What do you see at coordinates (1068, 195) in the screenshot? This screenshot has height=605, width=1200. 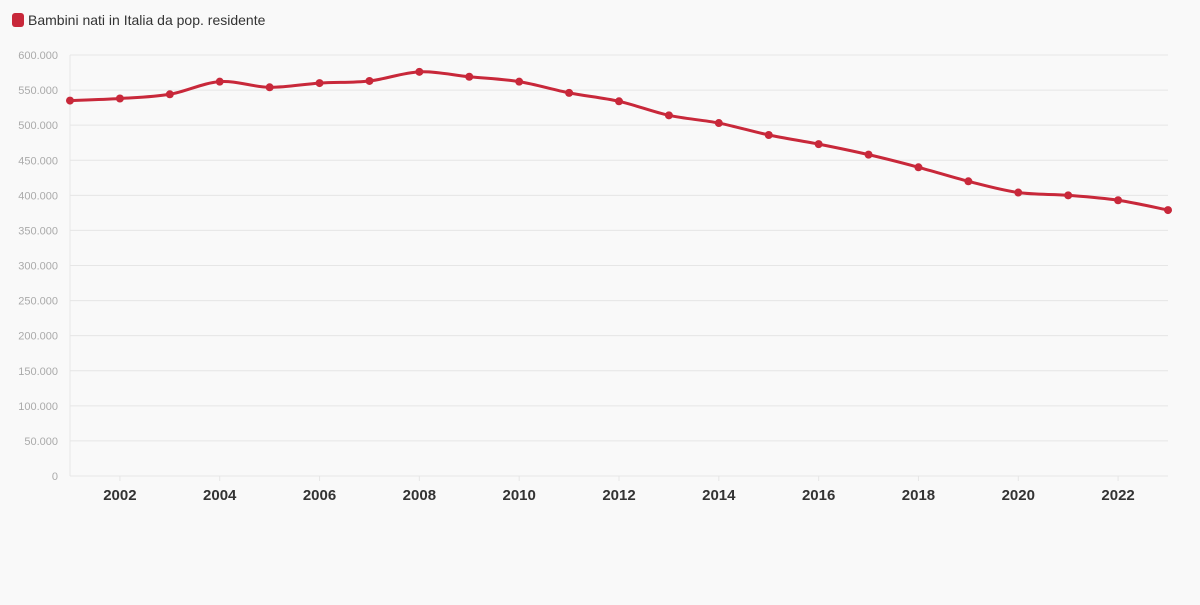 I see `data-point-2021` at bounding box center [1068, 195].